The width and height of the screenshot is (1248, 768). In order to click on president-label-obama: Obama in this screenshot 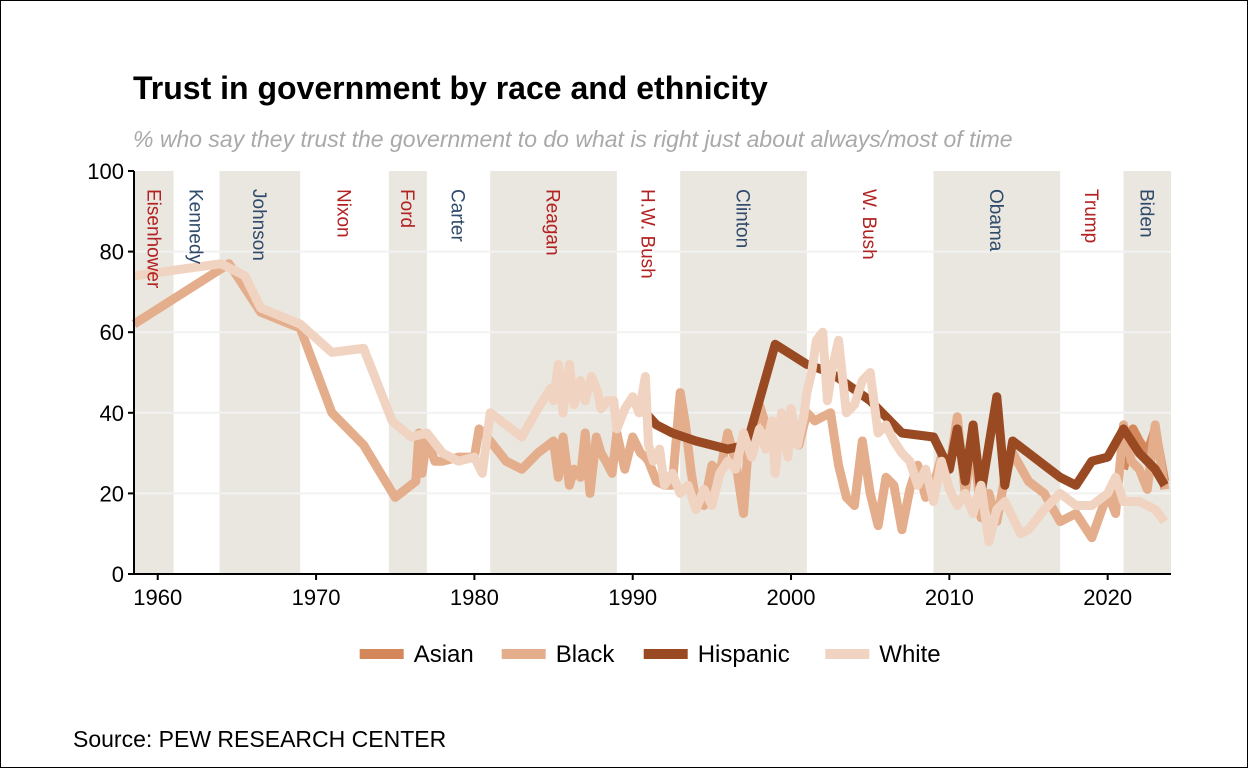, I will do `click(995, 220)`.